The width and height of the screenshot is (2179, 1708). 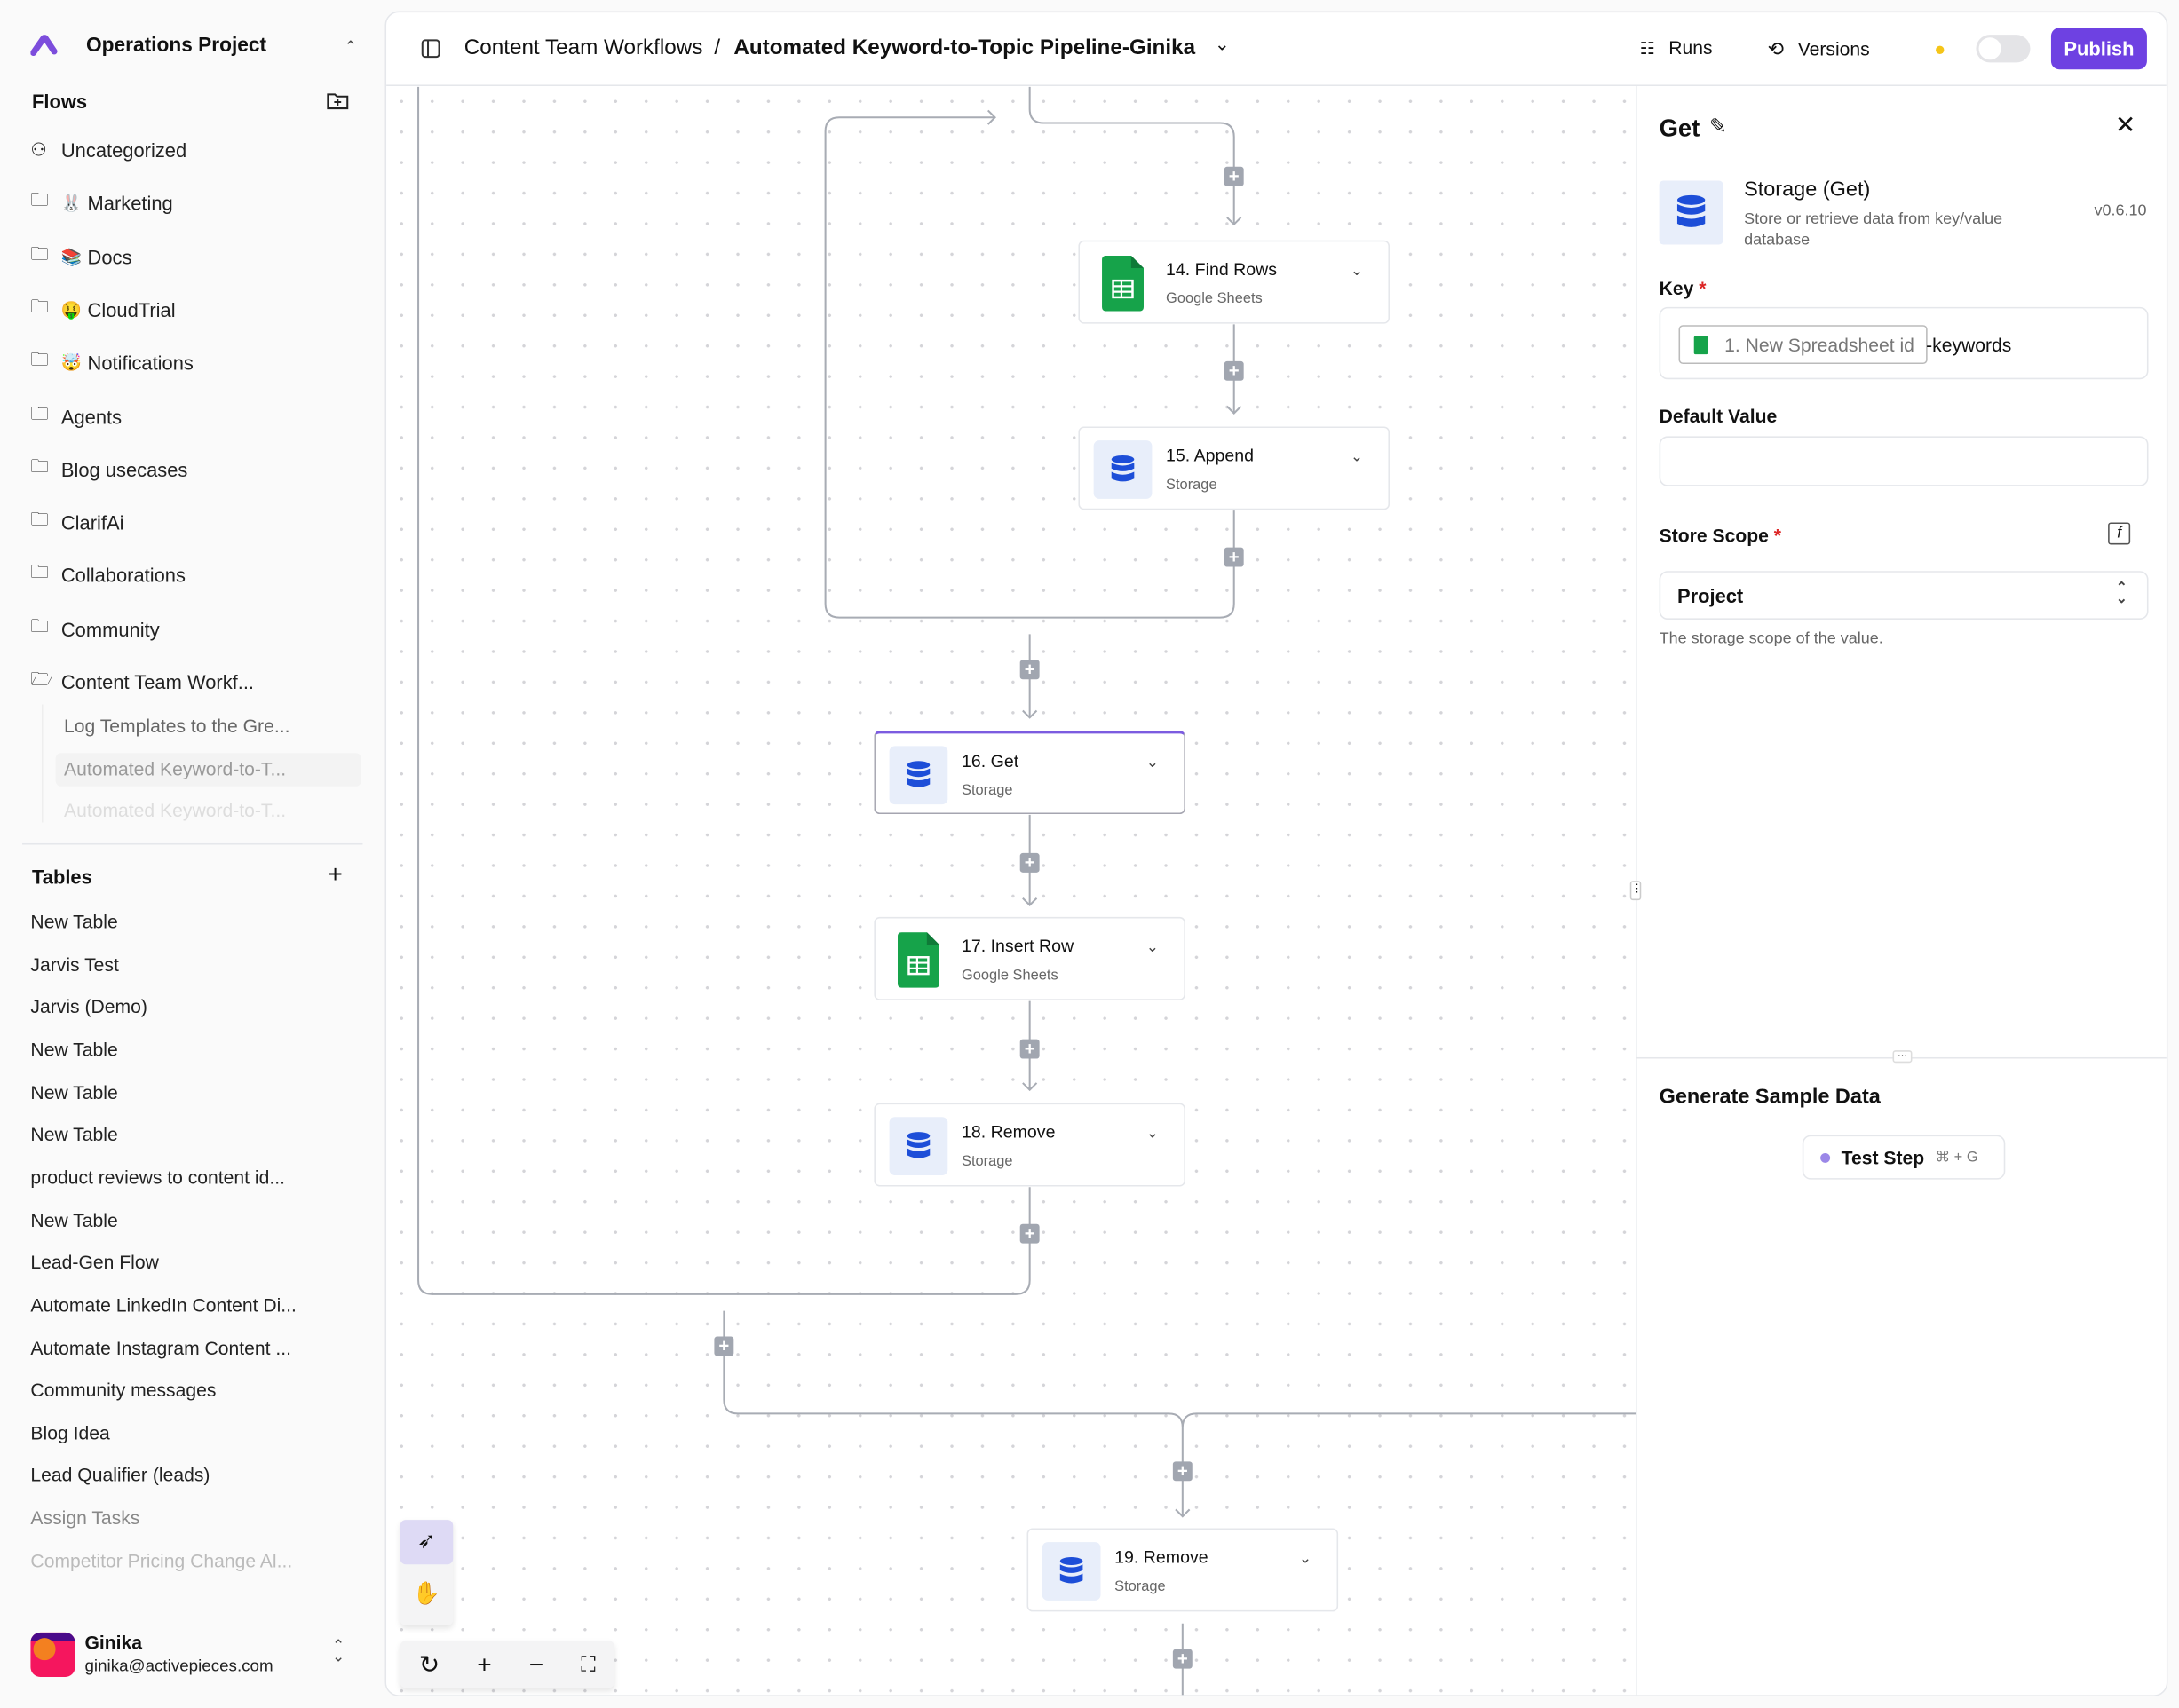 I want to click on breadcrumb-folder: Content Team Workflows, so click(x=583, y=48).